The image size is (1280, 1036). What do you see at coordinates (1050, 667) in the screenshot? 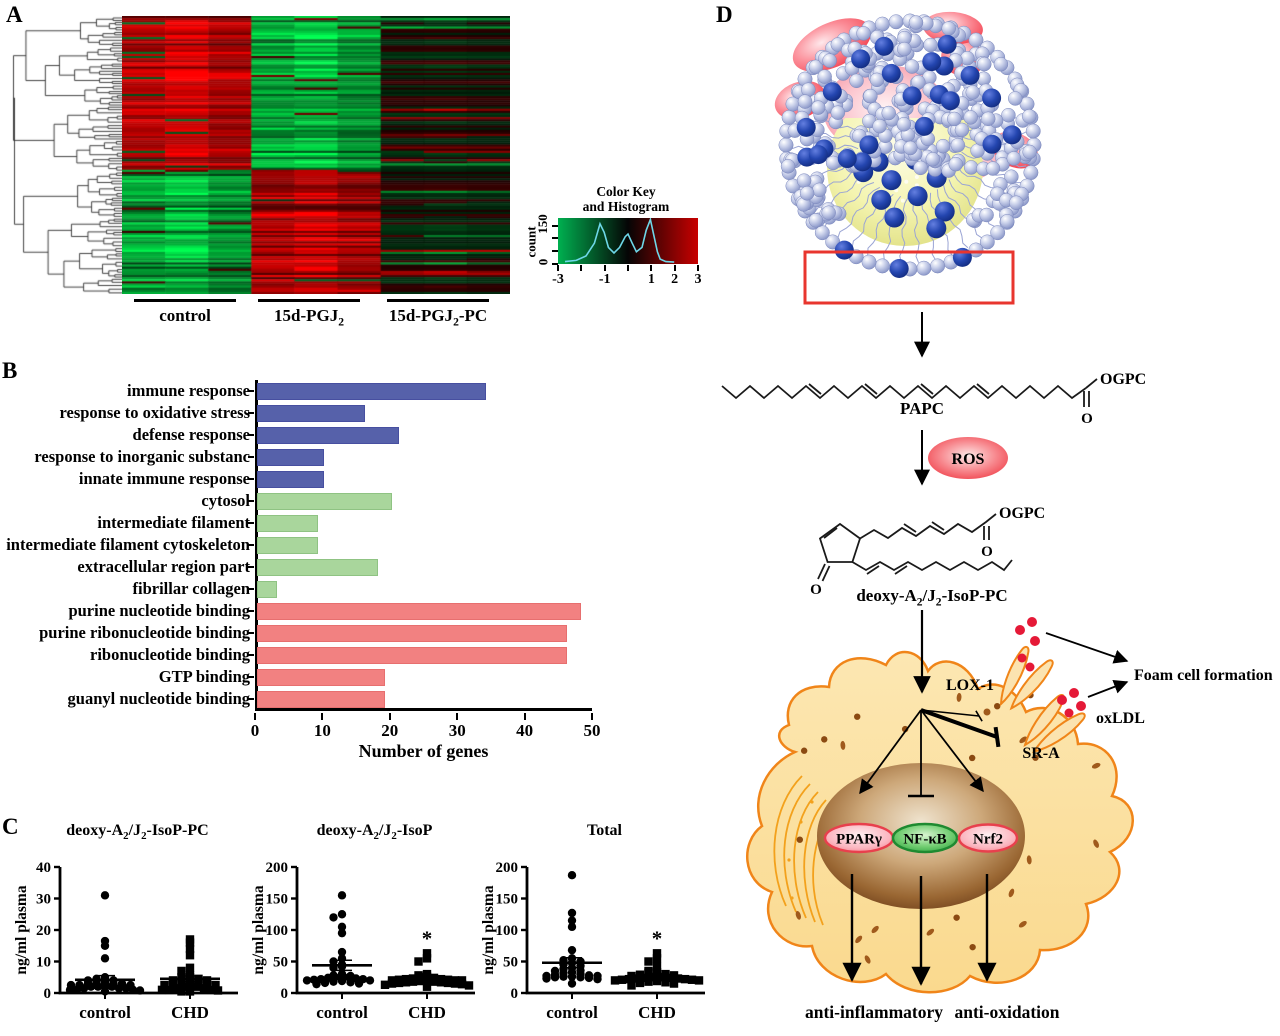
I see `oxldl-particles` at bounding box center [1050, 667].